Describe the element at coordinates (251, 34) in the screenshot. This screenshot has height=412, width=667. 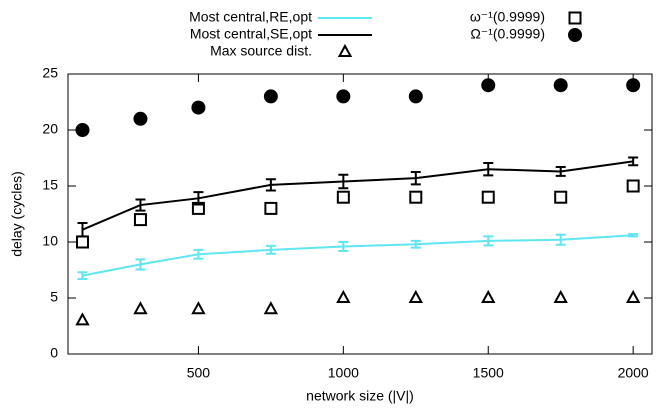
I see `legend-label: Most central,SE,opt` at that location.